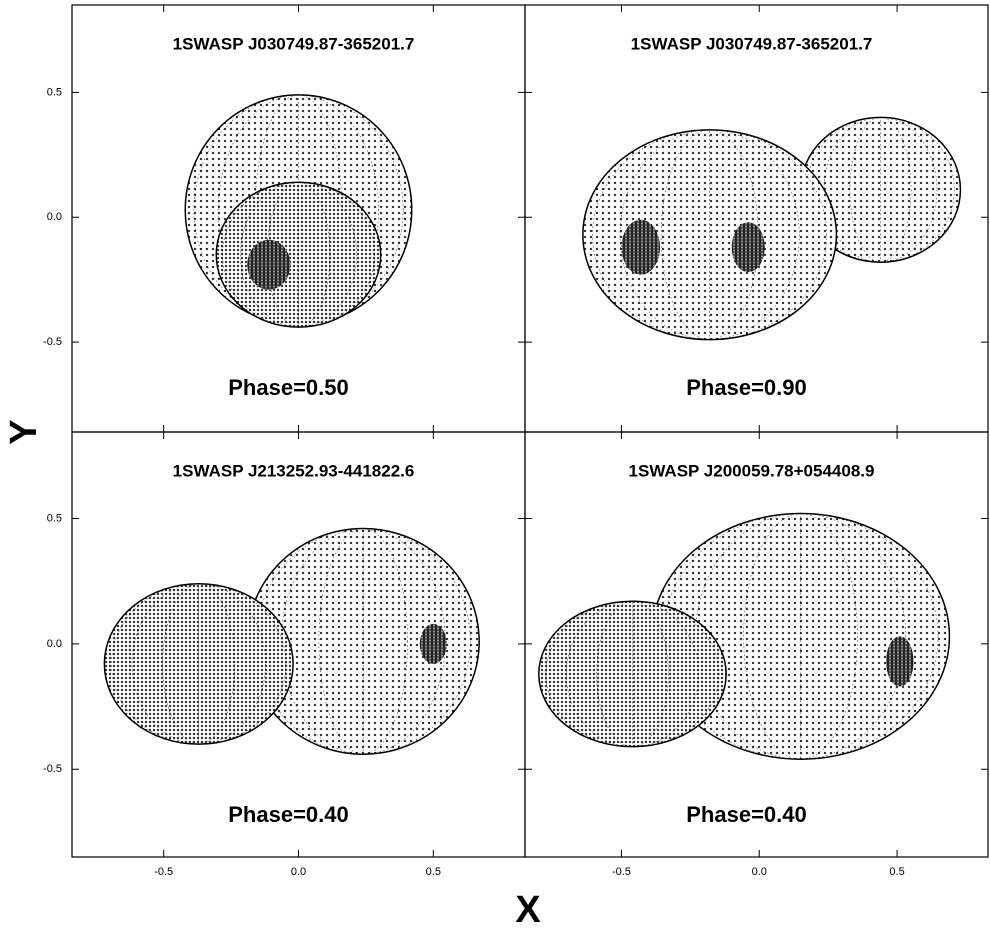  I want to click on panel-title: 1SWASP J200059.78+054408.9, so click(752, 470).